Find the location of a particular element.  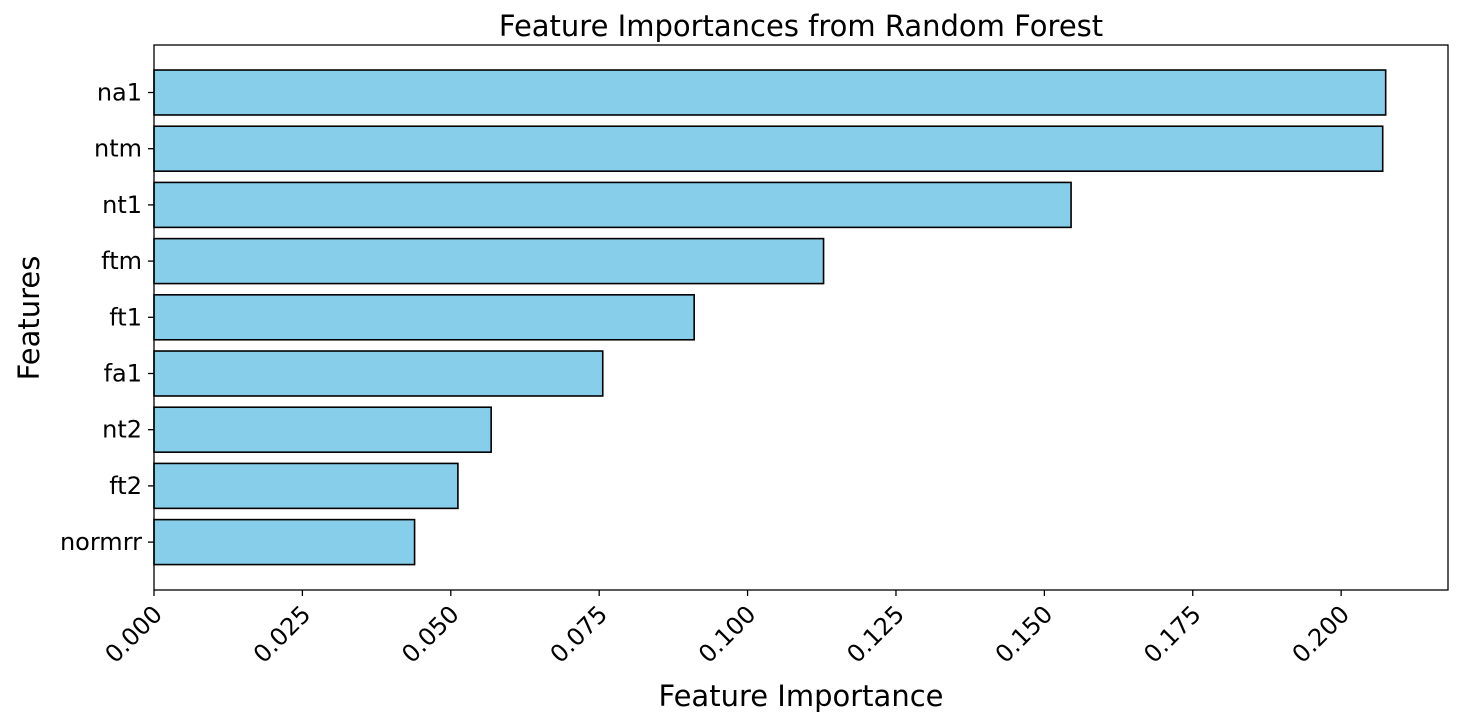

y-tick-label: na1 is located at coordinates (119, 93).